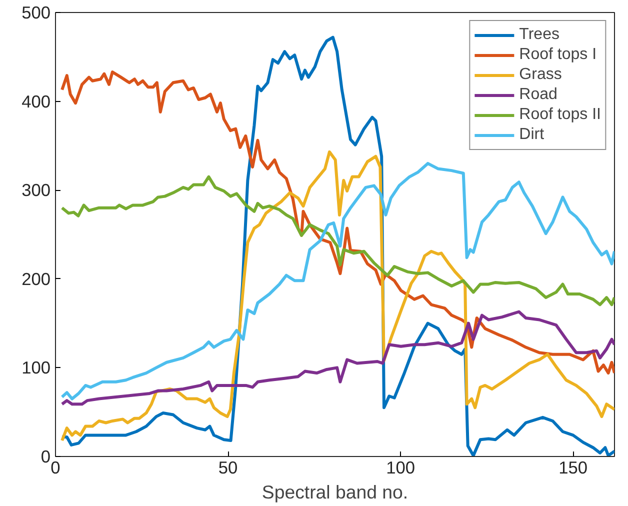 The width and height of the screenshot is (628, 506). What do you see at coordinates (538, 95) in the screenshot?
I see `legend-label: Road` at bounding box center [538, 95].